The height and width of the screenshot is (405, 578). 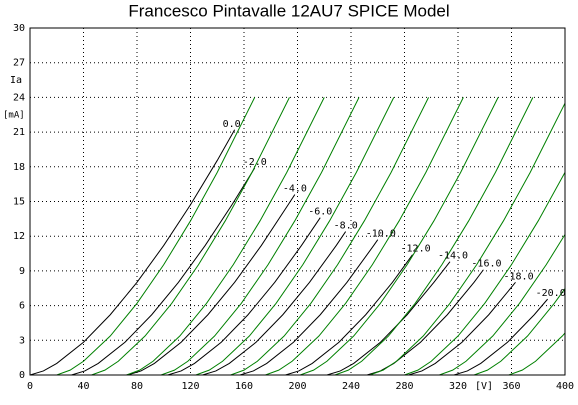 I want to click on x-tick-label: 40, so click(x=83, y=386).